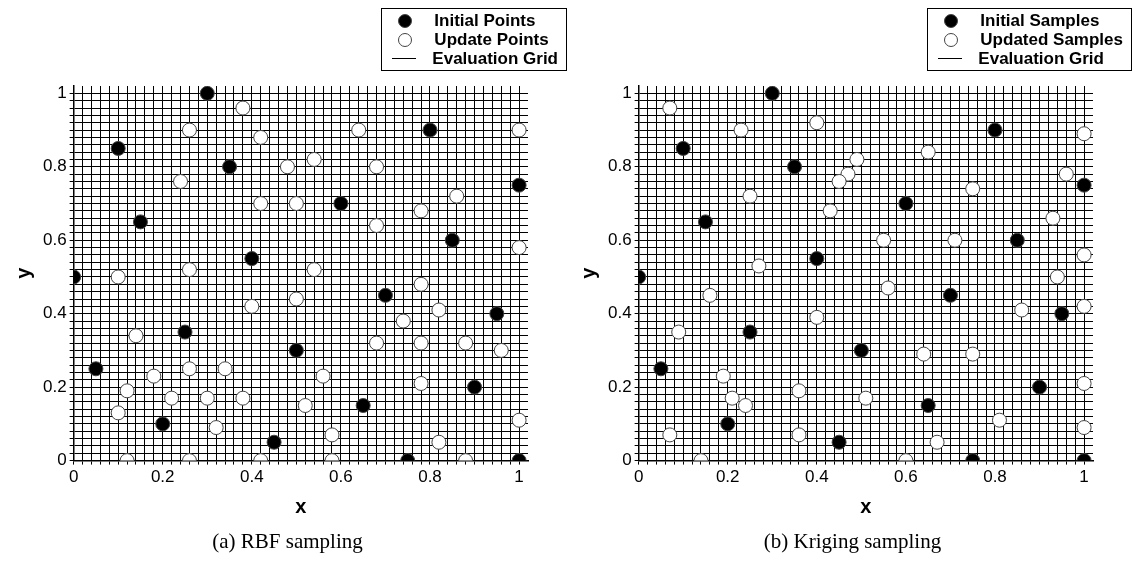 The width and height of the screenshot is (1140, 584). What do you see at coordinates (491, 39) in the screenshot?
I see `legend-label: Update Points` at bounding box center [491, 39].